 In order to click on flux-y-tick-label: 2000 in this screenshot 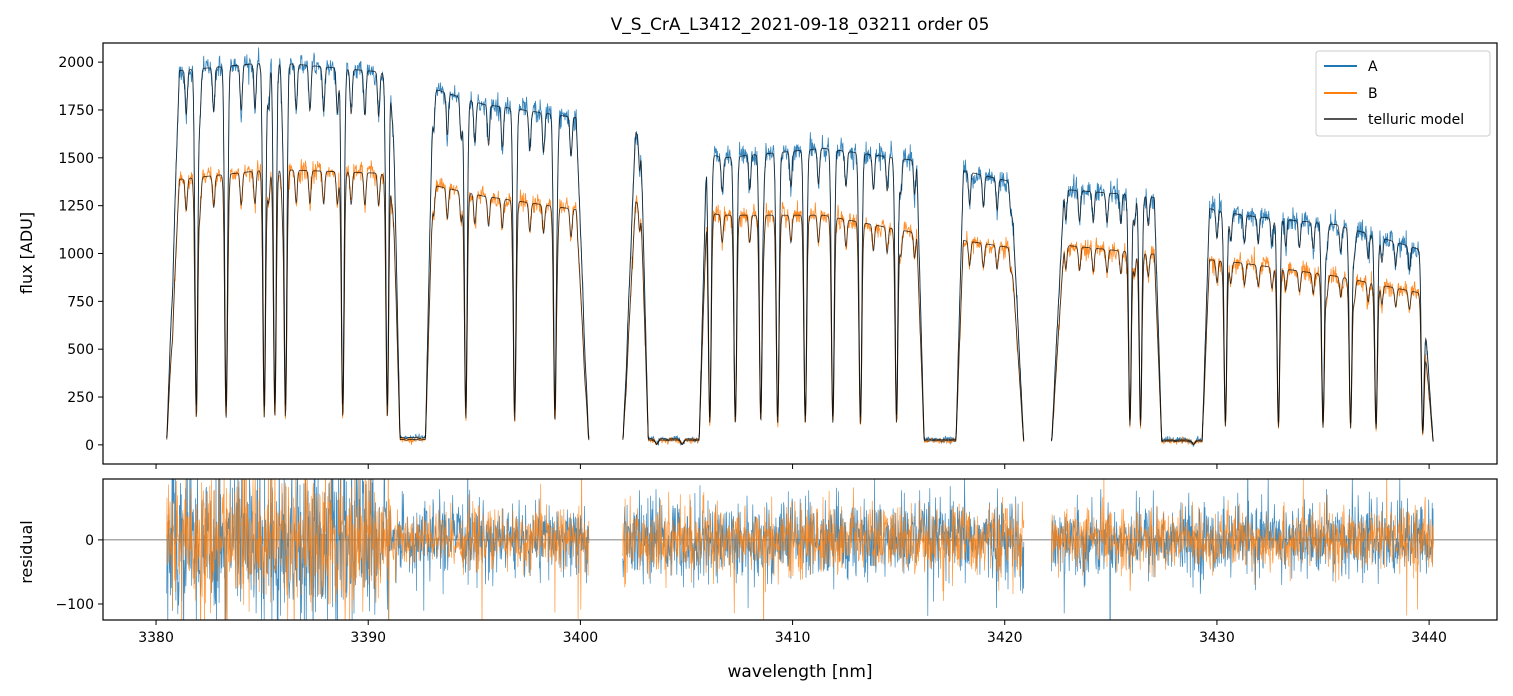, I will do `click(76, 63)`.